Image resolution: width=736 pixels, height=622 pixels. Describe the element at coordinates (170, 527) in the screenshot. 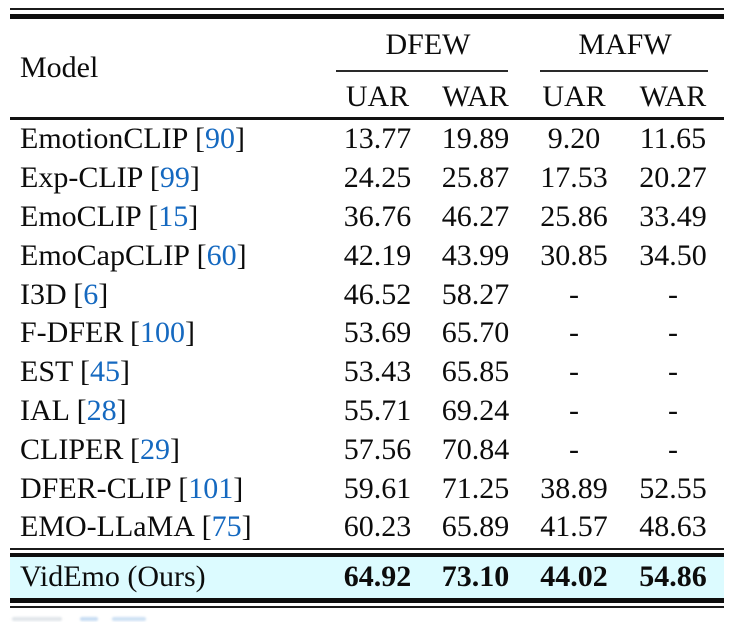

I see `model-cell: EMO-LLaMA [75]` at that location.